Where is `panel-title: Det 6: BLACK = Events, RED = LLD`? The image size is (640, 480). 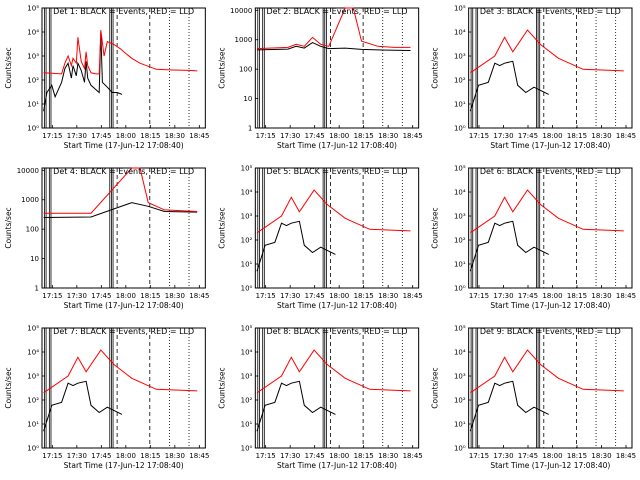 panel-title: Det 6: BLACK = Events, RED = LLD is located at coordinates (550, 171).